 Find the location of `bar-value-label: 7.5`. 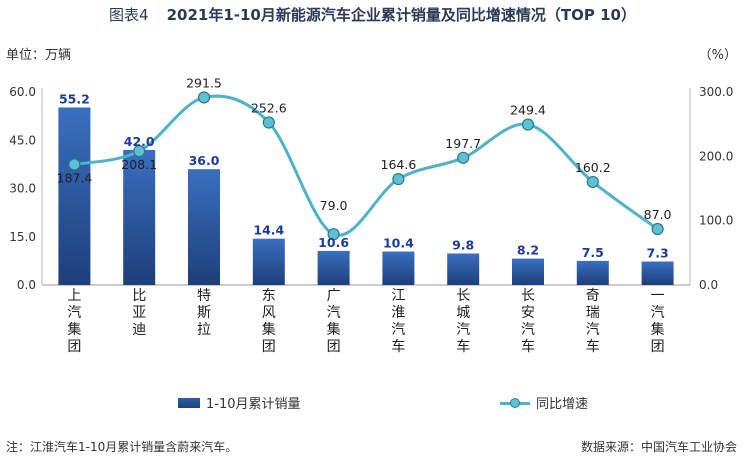

bar-value-label: 7.5 is located at coordinates (593, 252).